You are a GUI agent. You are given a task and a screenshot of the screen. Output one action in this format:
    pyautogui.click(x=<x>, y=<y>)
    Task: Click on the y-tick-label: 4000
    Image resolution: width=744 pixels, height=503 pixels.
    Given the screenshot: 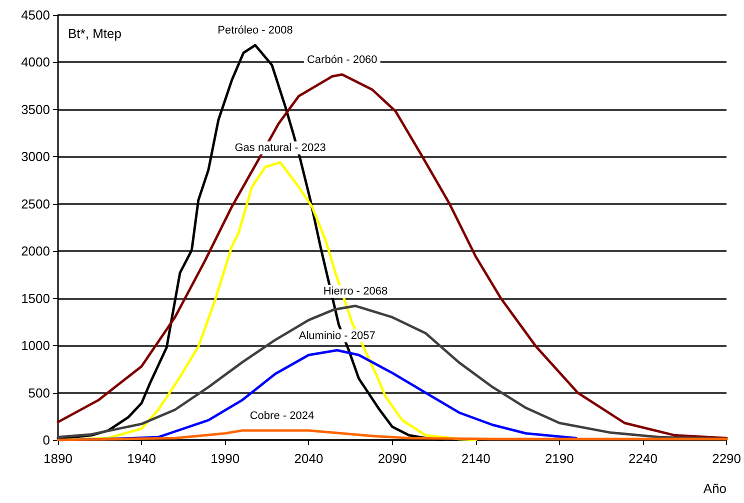 What is the action you would take?
    pyautogui.click(x=35, y=62)
    